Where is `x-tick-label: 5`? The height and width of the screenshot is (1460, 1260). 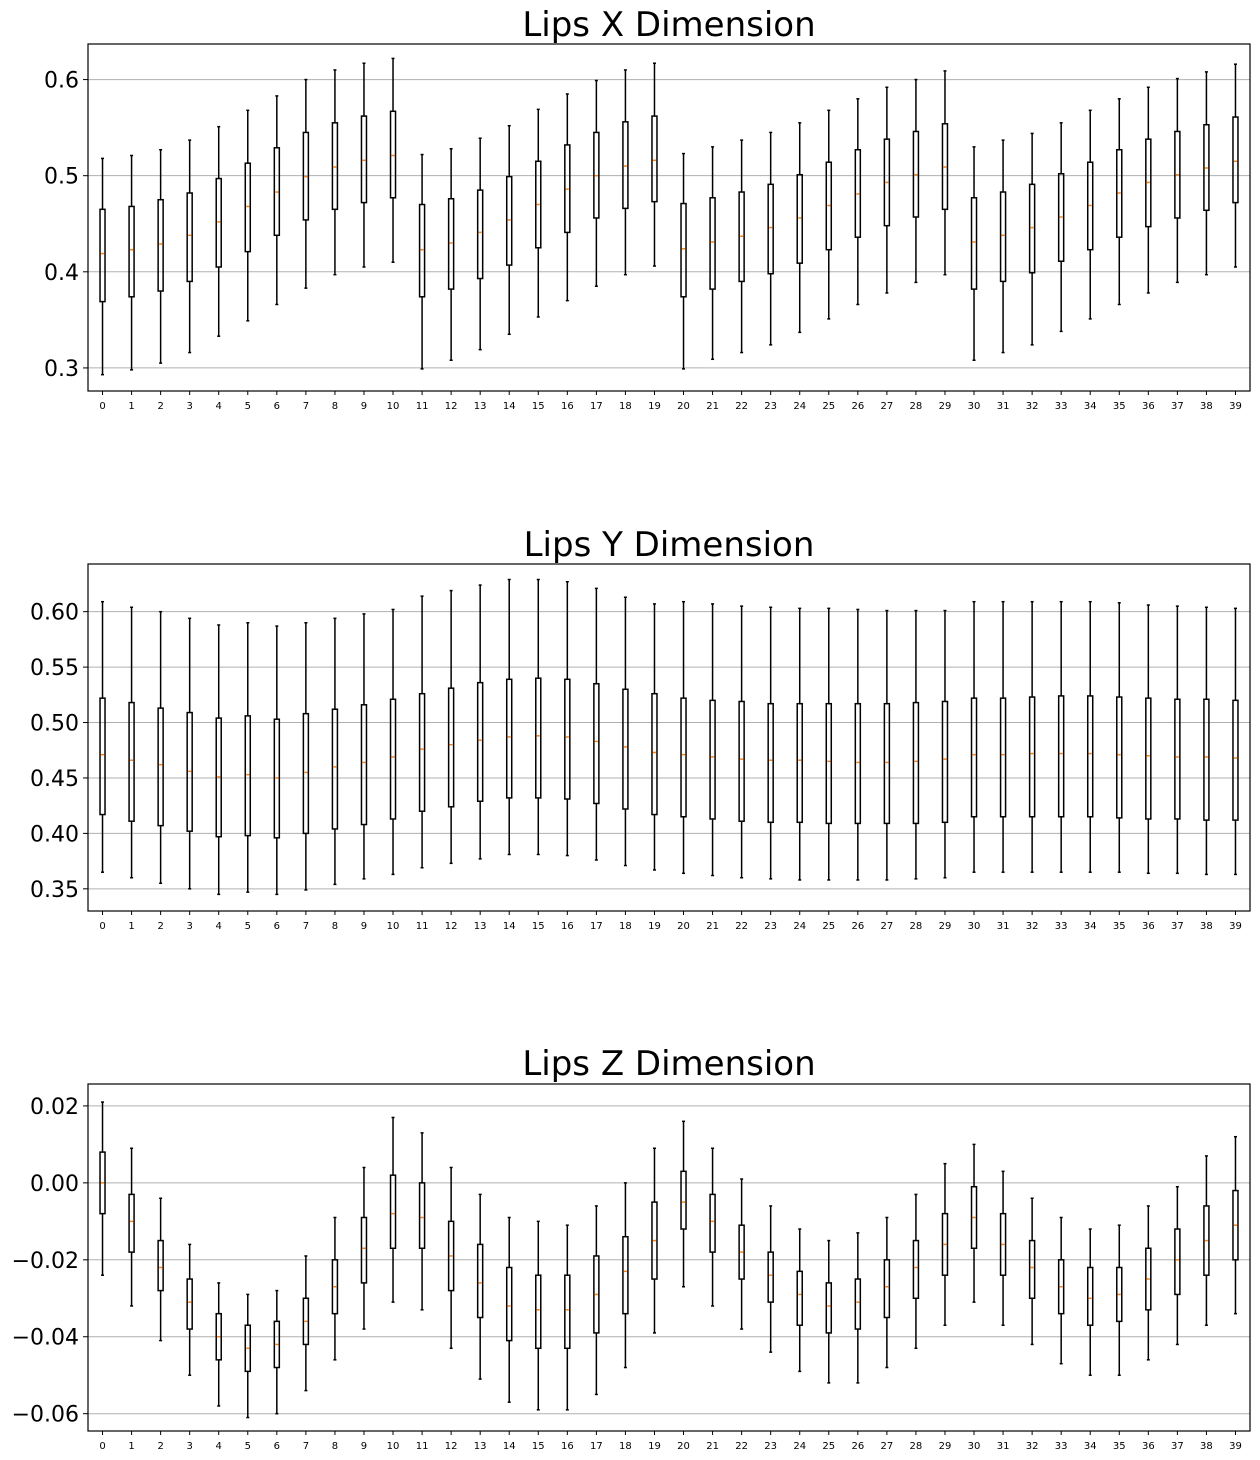
x-tick-label: 5 is located at coordinates (248, 1446).